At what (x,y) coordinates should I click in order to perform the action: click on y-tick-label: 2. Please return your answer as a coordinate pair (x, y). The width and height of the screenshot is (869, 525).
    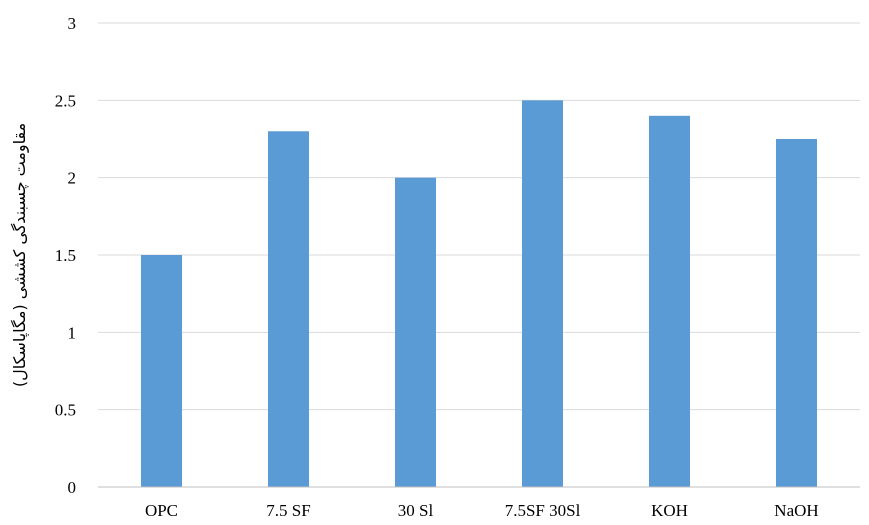
    Looking at the image, I should click on (72, 178).